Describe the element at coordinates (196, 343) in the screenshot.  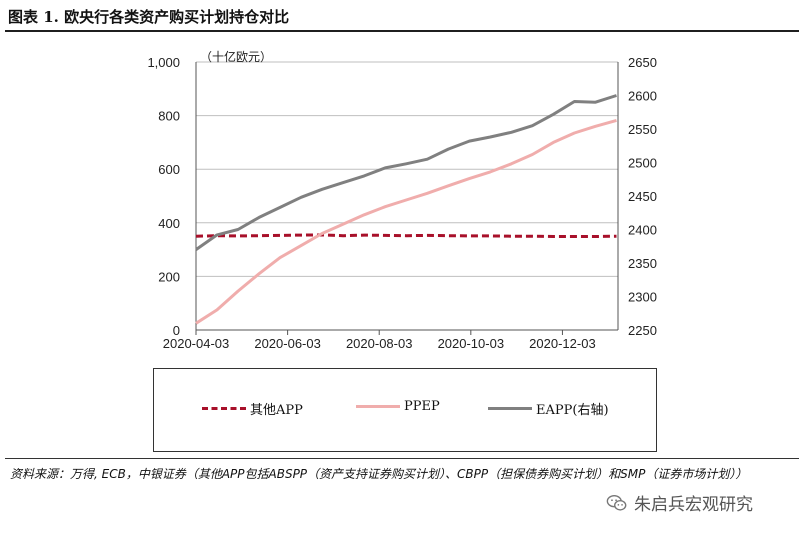
I see `x-tick-label: 2020-04-03` at that location.